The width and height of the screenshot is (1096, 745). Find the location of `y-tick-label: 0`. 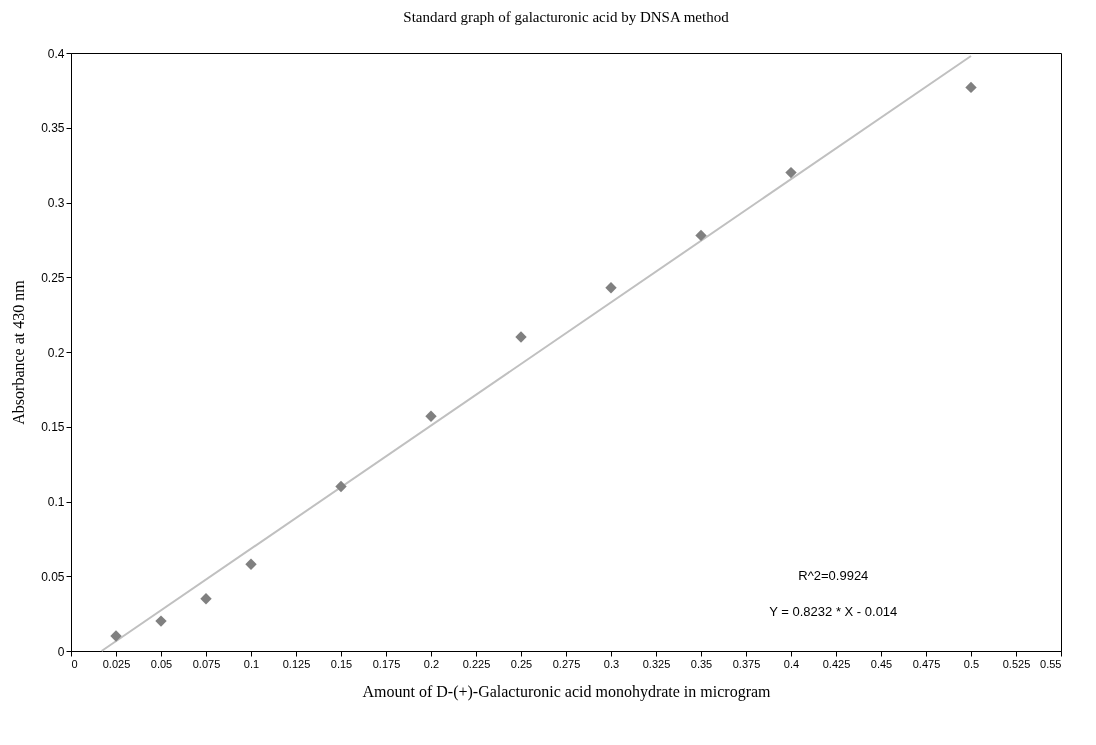

y-tick-label: 0 is located at coordinates (61, 651).